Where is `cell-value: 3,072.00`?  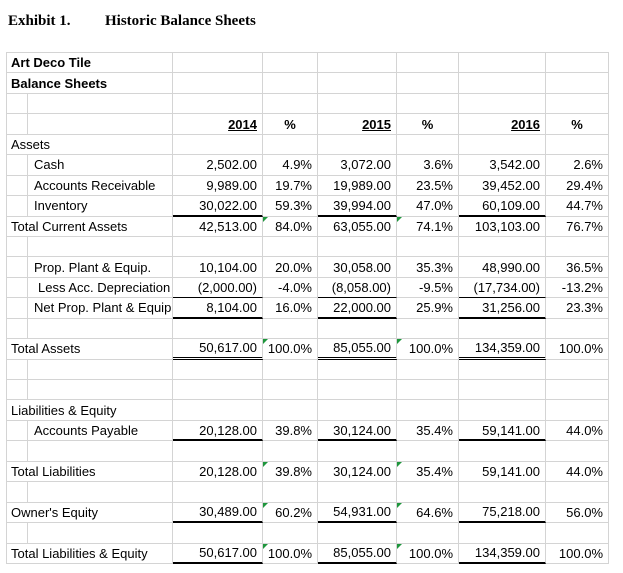
cell-value: 3,072.00 is located at coordinates (357, 165).